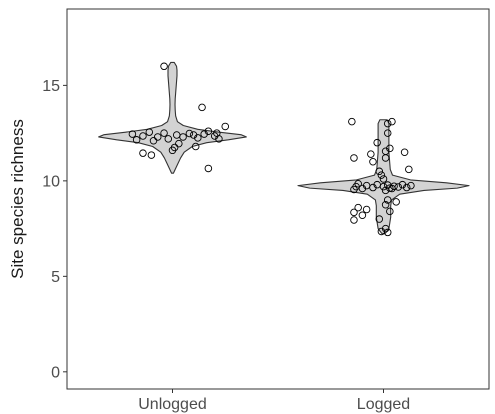 This screenshot has height=414, width=495. What do you see at coordinates (51, 86) in the screenshot?
I see `y-tick-label: 15` at bounding box center [51, 86].